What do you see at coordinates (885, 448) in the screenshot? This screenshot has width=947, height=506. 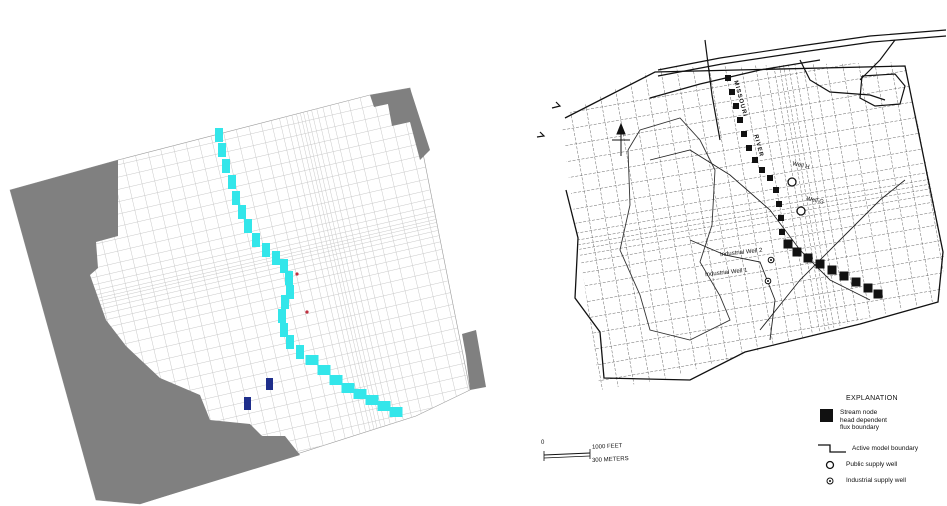 I see `legend-boundary-text: Active model boundary` at bounding box center [885, 448].